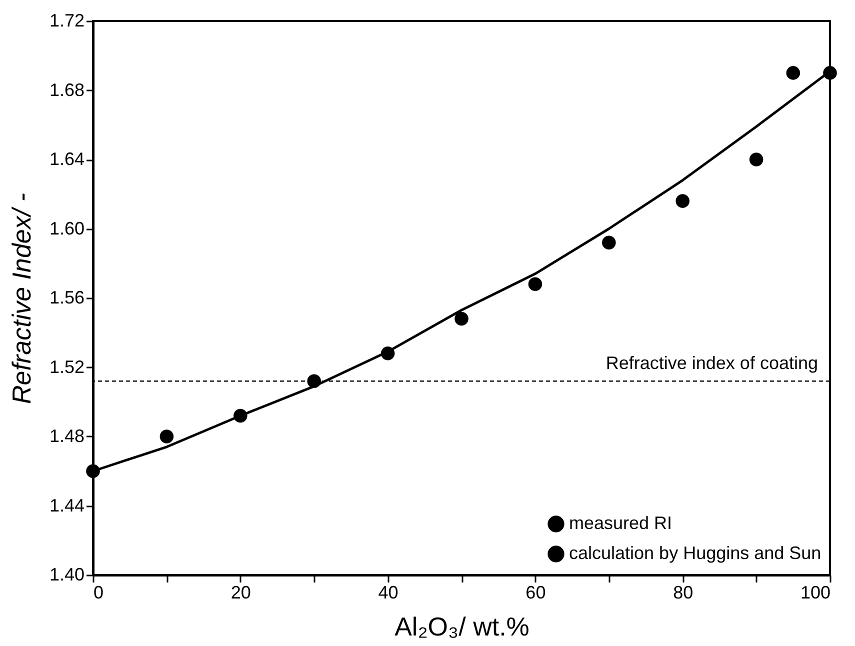 The height and width of the screenshot is (646, 855). I want to click on y-tick-label: 1.52, so click(66, 366).